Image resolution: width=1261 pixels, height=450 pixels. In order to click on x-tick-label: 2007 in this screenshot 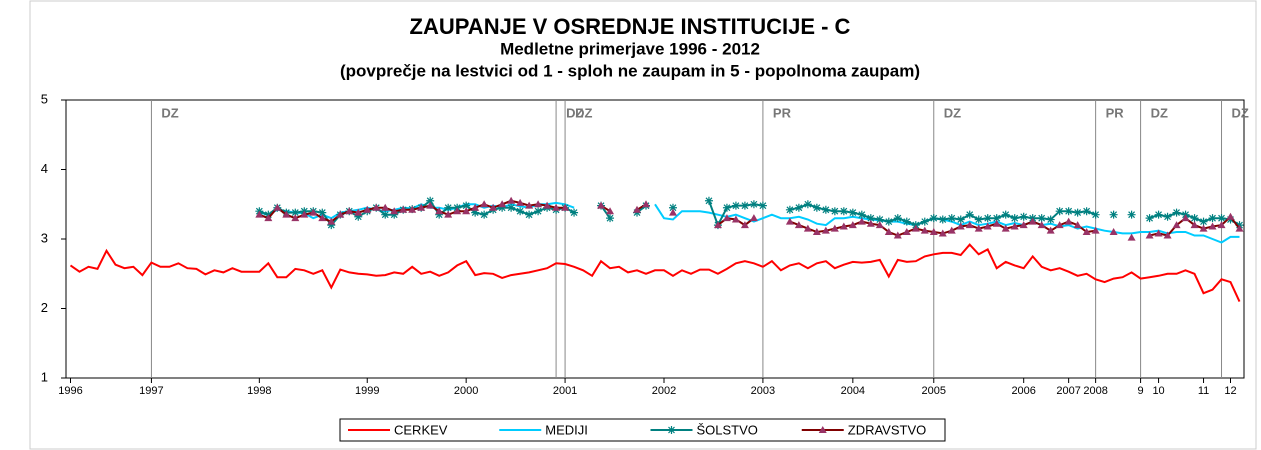, I will do `click(1068, 391)`.